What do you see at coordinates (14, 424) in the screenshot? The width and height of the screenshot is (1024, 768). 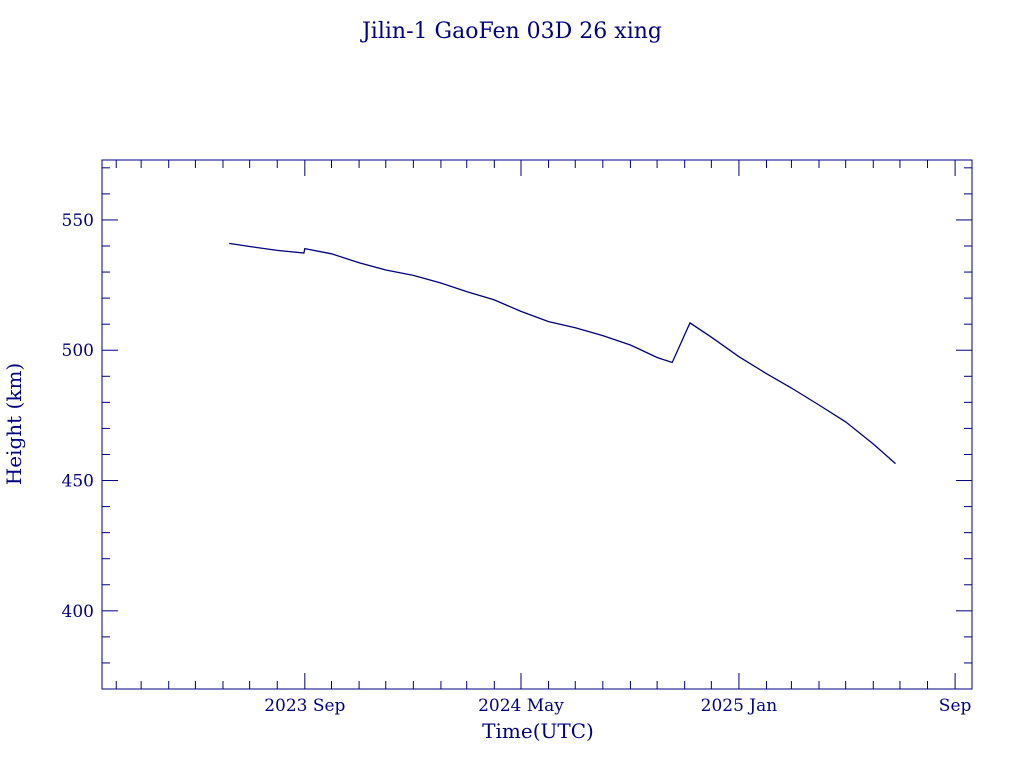 I see `y-axis-label: Height (km)` at bounding box center [14, 424].